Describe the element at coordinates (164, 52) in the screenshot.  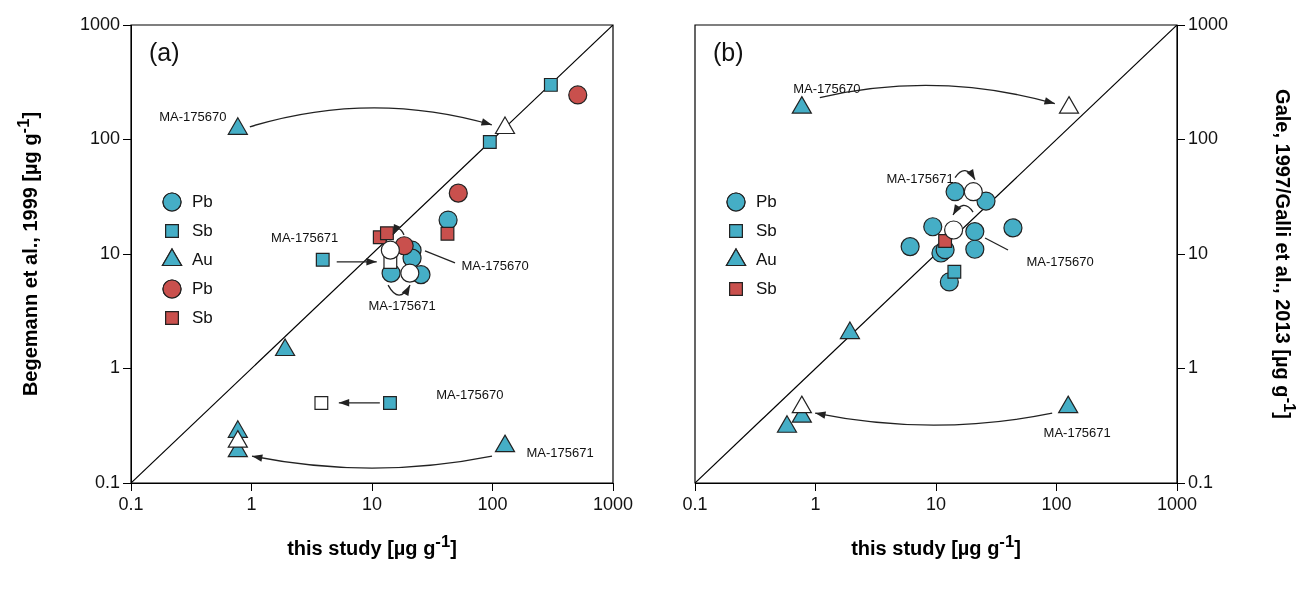
I see `text: (a)` at that location.